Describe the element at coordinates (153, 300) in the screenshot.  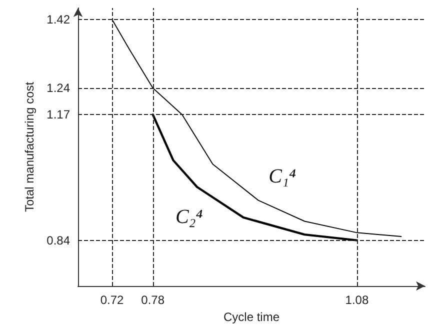
I see `x-tick-label: 0.78` at that location.